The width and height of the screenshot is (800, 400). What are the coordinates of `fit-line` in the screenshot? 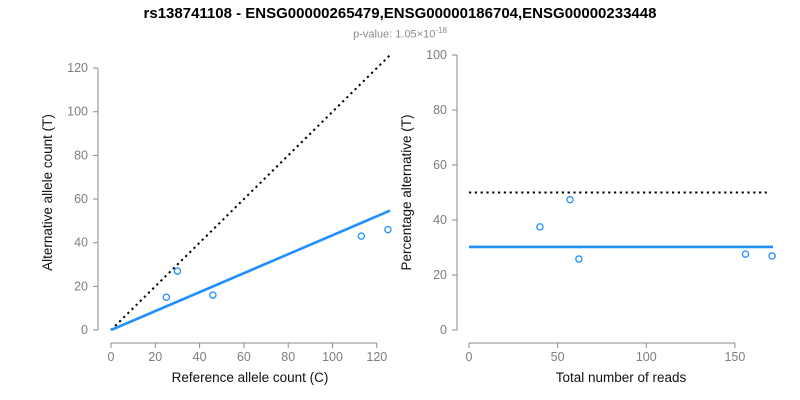 It's located at (250, 270).